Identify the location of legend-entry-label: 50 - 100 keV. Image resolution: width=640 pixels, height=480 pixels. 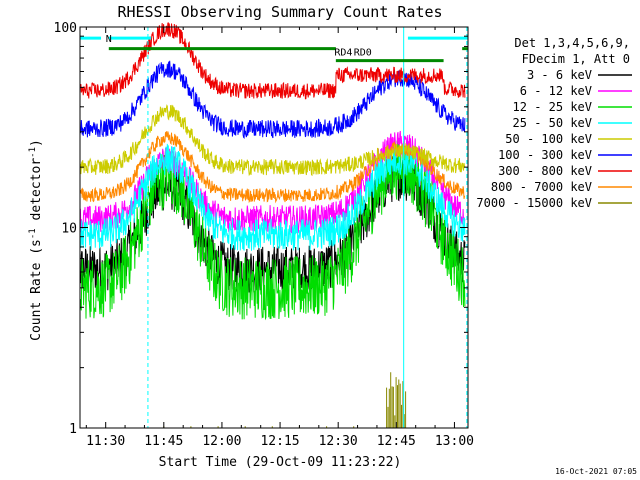
(548, 139).